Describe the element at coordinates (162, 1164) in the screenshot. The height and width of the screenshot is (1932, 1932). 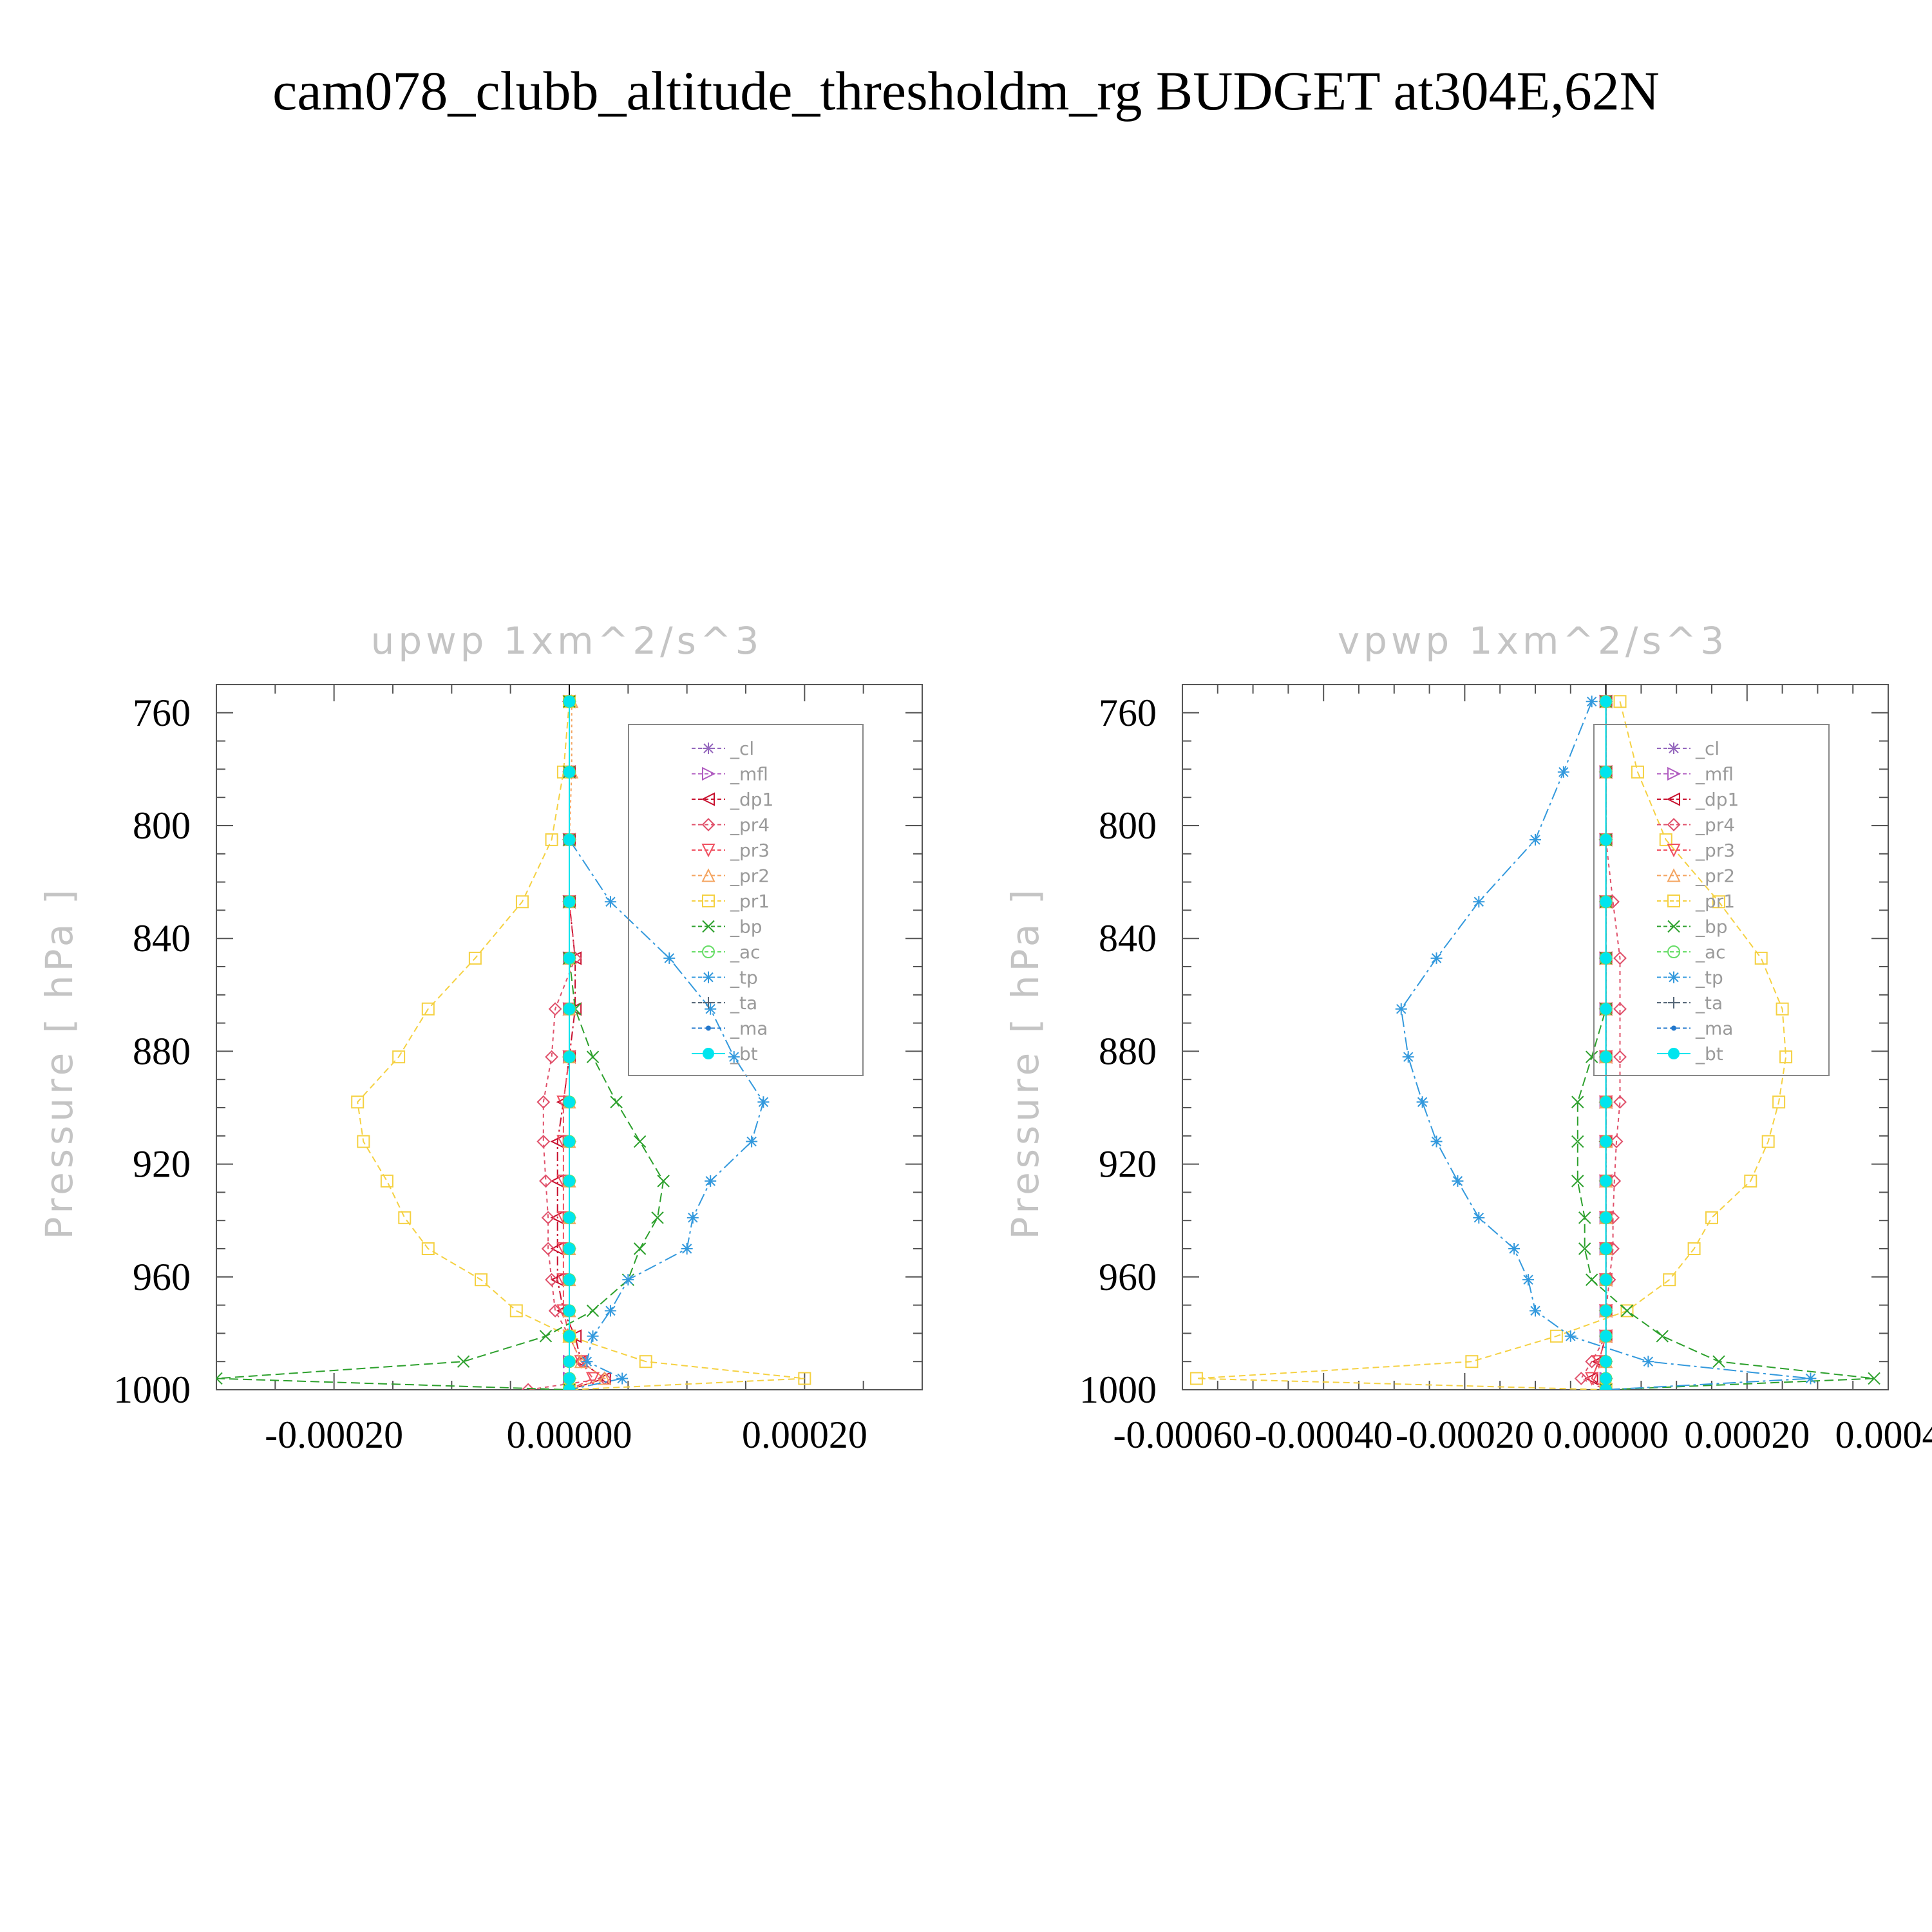
I see `y-tick-label: 920` at that location.